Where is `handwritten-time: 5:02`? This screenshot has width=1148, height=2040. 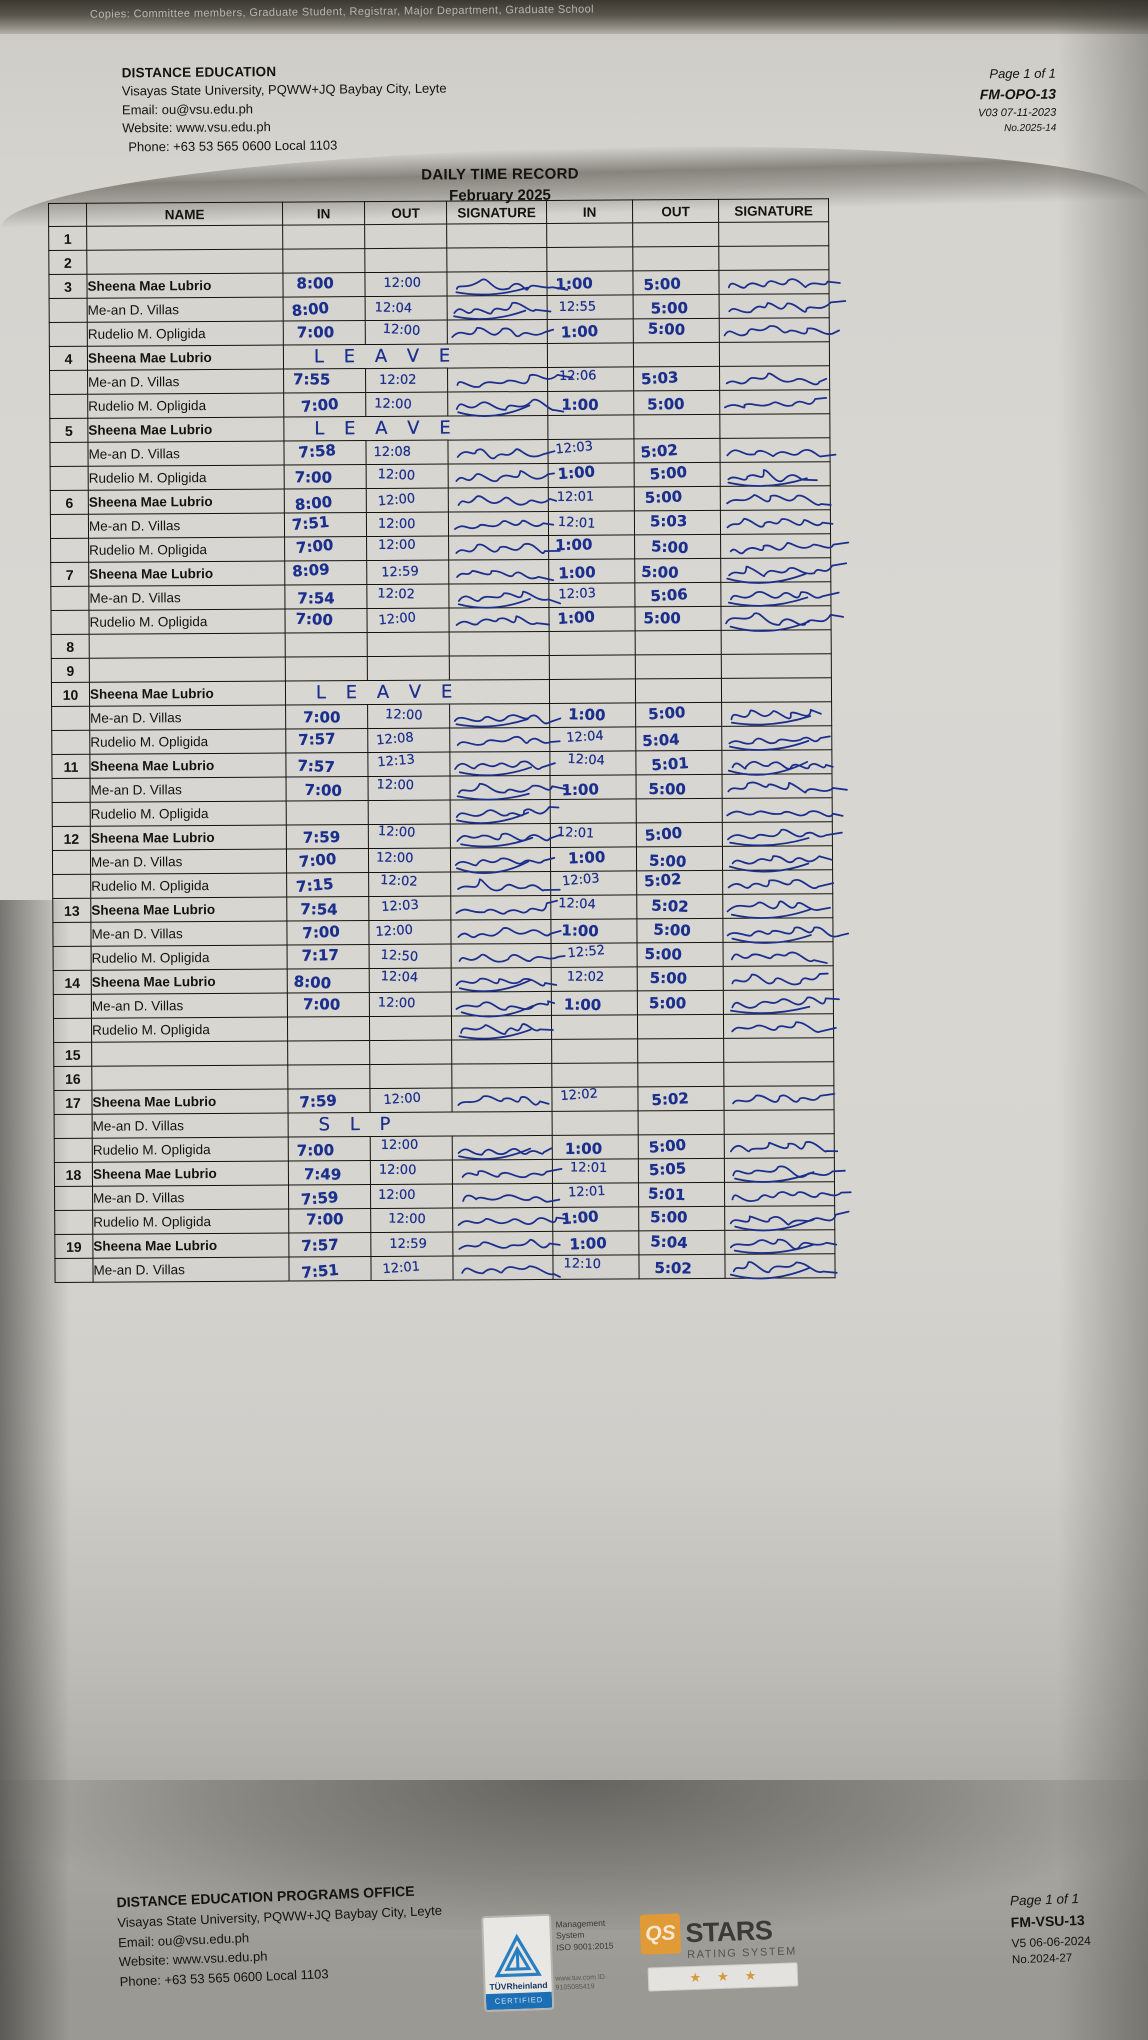
handwritten-time: 5:02 is located at coordinates (673, 1268).